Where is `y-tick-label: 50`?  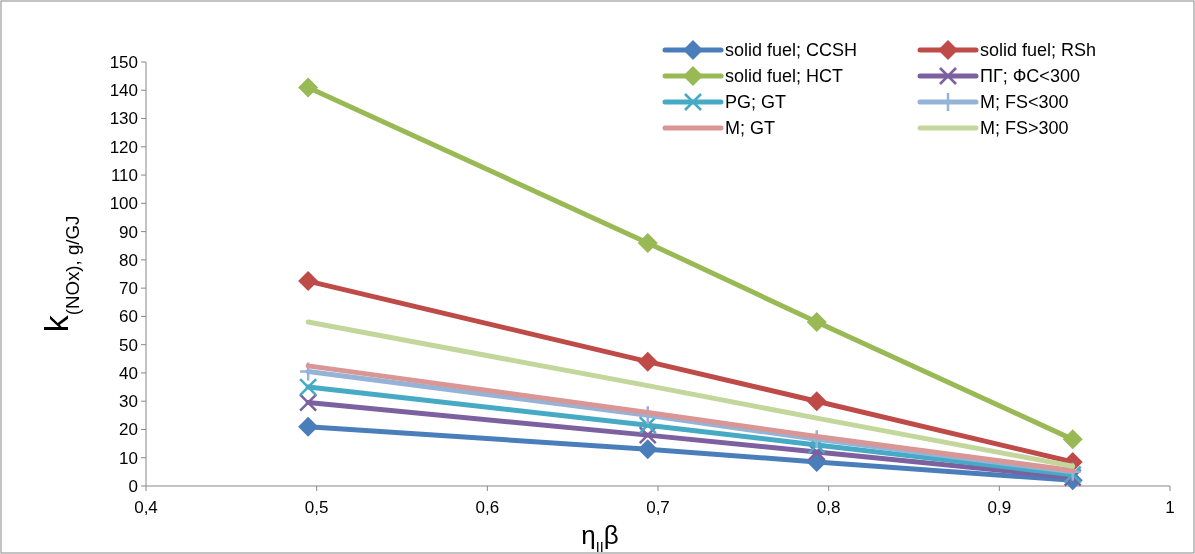
y-tick-label: 50 is located at coordinates (128, 345).